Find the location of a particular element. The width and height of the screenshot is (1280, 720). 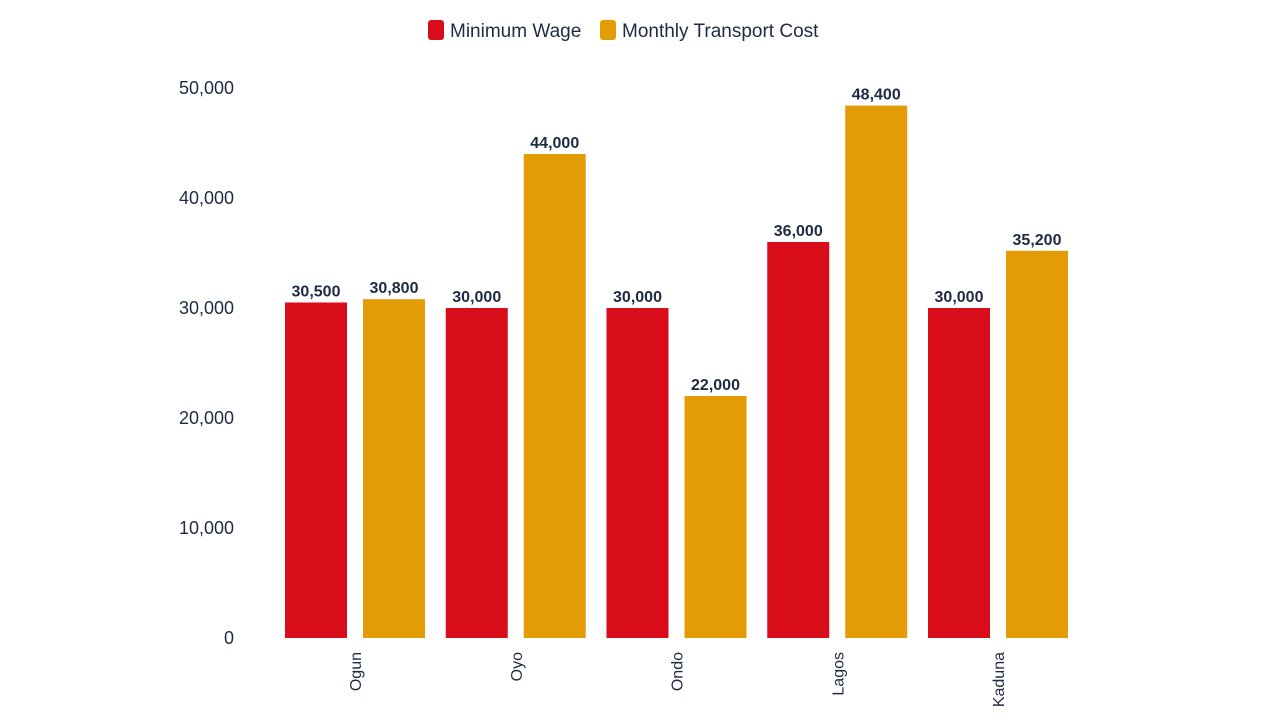

y-tick-label: 50,000 is located at coordinates (206, 88).